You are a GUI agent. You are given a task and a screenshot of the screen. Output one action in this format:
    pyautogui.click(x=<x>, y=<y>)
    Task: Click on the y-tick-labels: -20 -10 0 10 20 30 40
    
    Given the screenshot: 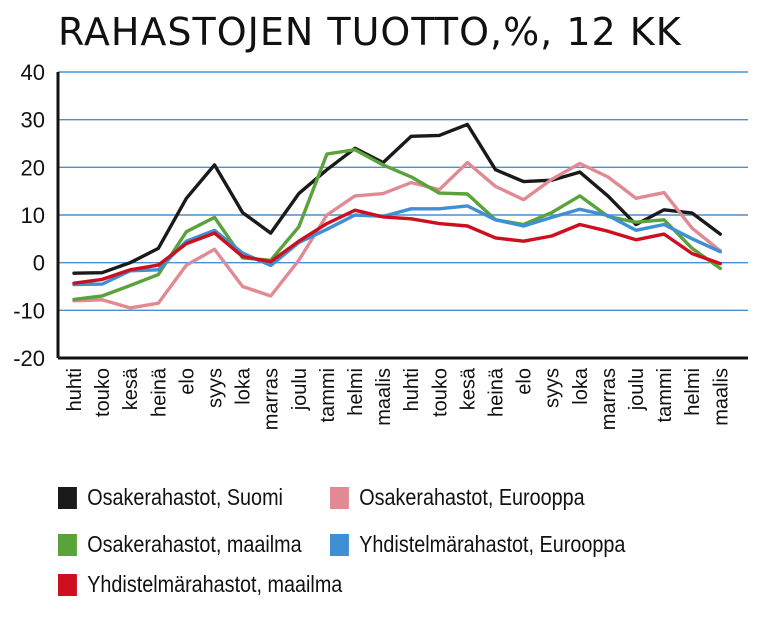 What is the action you would take?
    pyautogui.click(x=29, y=215)
    